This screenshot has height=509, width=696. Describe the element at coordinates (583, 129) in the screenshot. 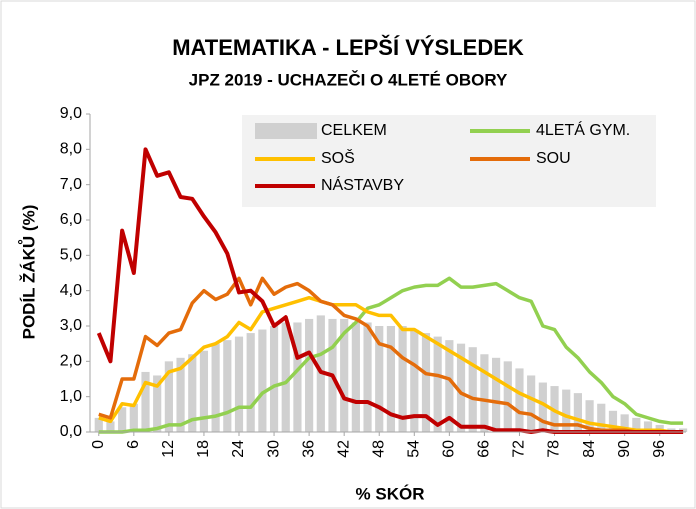

I see `legend-label: 4LETÁ GYM.` at that location.